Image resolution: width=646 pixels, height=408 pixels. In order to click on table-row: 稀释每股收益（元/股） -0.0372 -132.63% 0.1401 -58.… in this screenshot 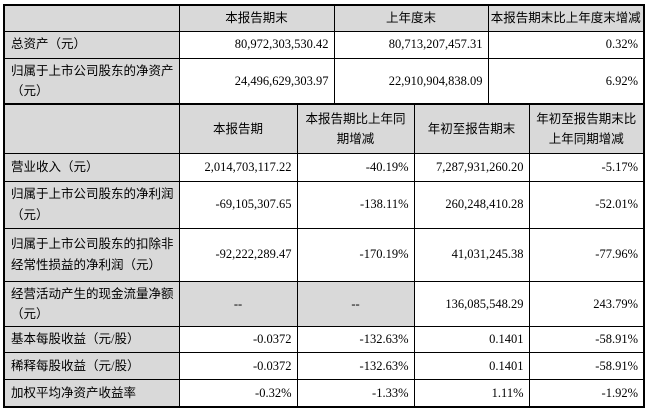, I will do `click(324, 366)`.